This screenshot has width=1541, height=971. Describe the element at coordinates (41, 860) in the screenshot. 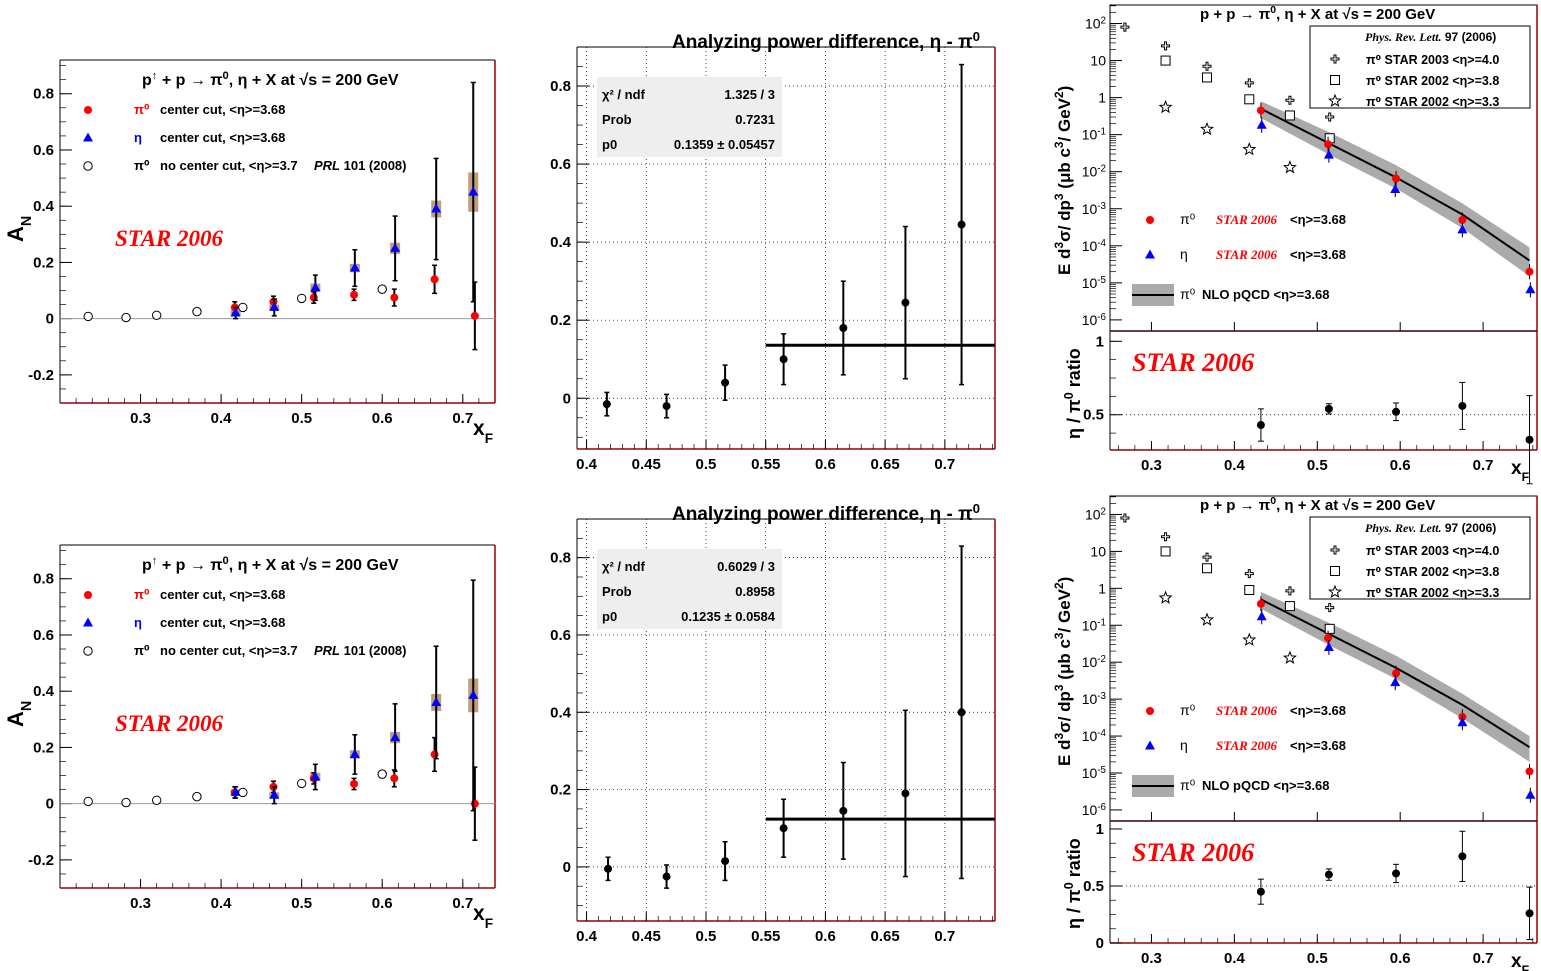

I see `y-tick-label: -0.2` at that location.